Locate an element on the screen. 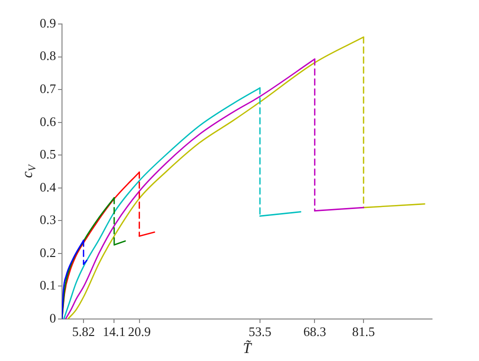  x-tick-label: 20.9 is located at coordinates (139, 332).